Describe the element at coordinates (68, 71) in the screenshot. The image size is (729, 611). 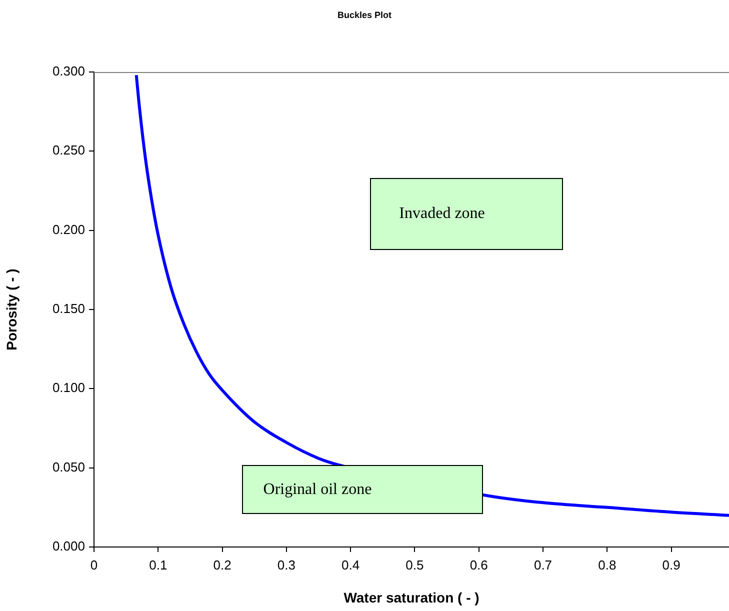
I see `y-tick-label: 0.300` at that location.